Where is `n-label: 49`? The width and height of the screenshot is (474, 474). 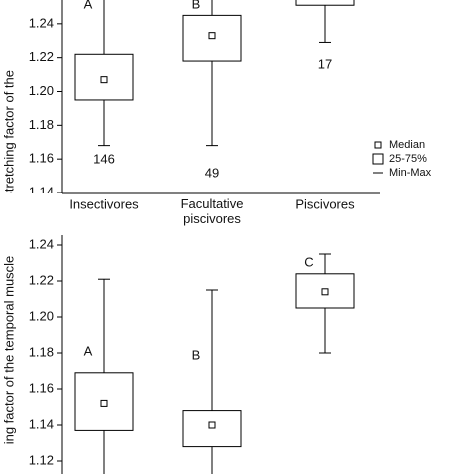
n-label: 49 is located at coordinates (212, 172).